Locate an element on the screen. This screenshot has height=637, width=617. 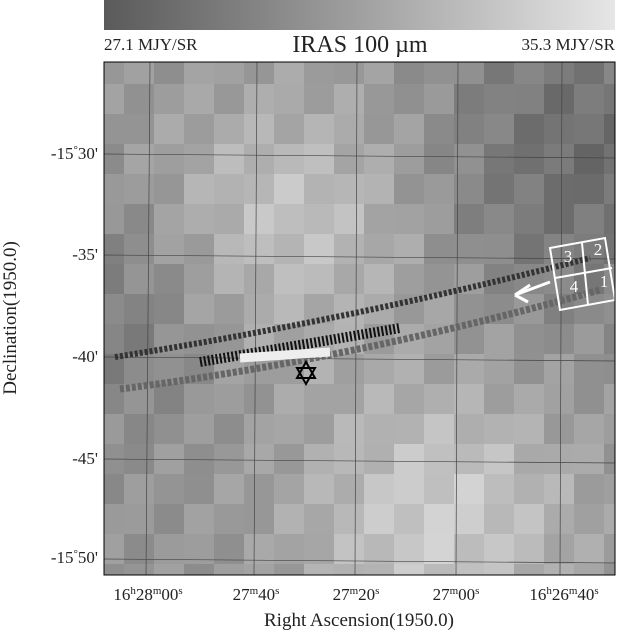
box-label: 4 is located at coordinates (574, 286).